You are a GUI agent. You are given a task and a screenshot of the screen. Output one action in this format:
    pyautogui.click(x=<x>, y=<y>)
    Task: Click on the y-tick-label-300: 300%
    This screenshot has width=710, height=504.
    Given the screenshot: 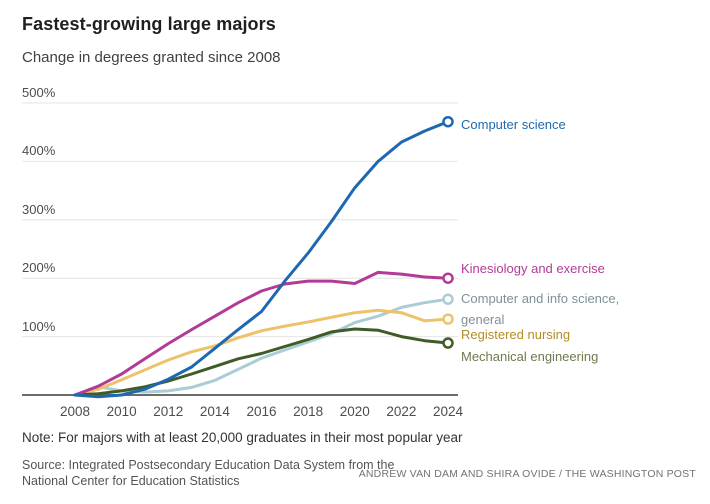 What is the action you would take?
    pyautogui.click(x=39, y=209)
    